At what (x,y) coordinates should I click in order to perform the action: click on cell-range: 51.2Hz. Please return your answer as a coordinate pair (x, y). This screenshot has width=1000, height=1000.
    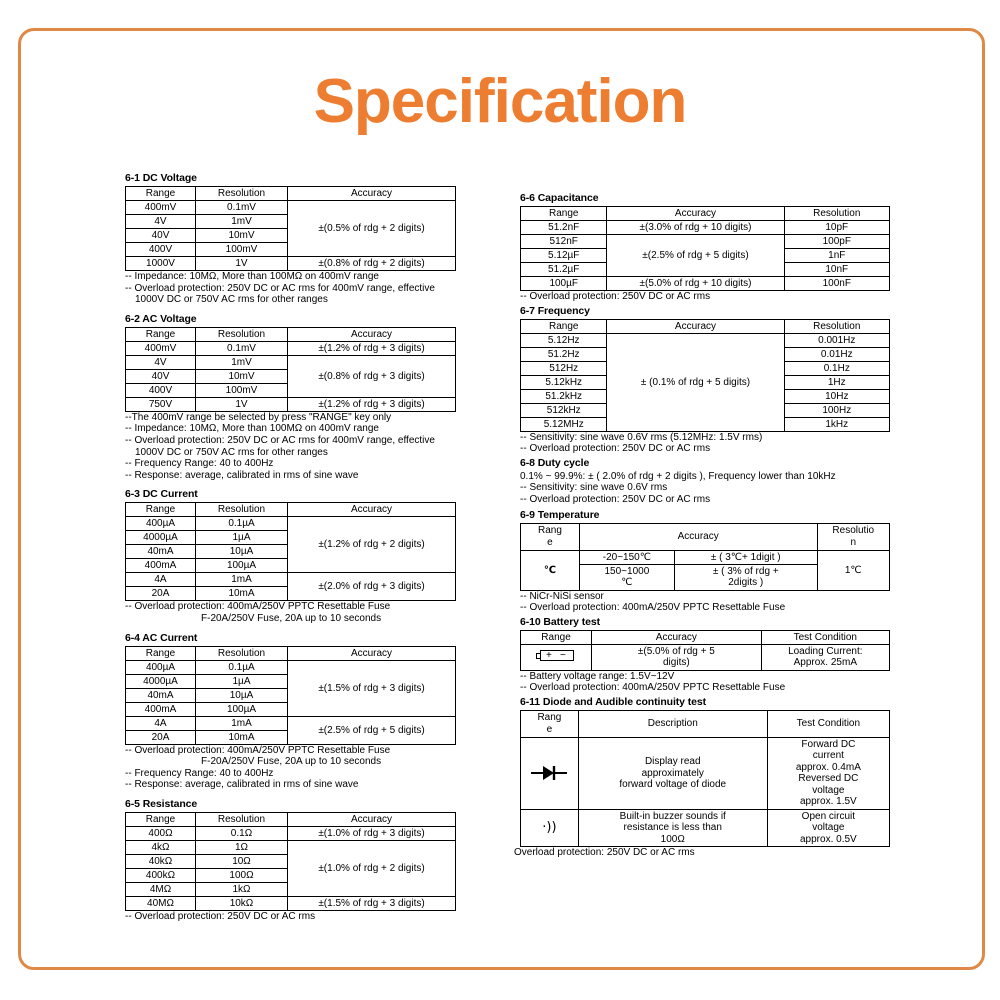
    Looking at the image, I should click on (563, 354).